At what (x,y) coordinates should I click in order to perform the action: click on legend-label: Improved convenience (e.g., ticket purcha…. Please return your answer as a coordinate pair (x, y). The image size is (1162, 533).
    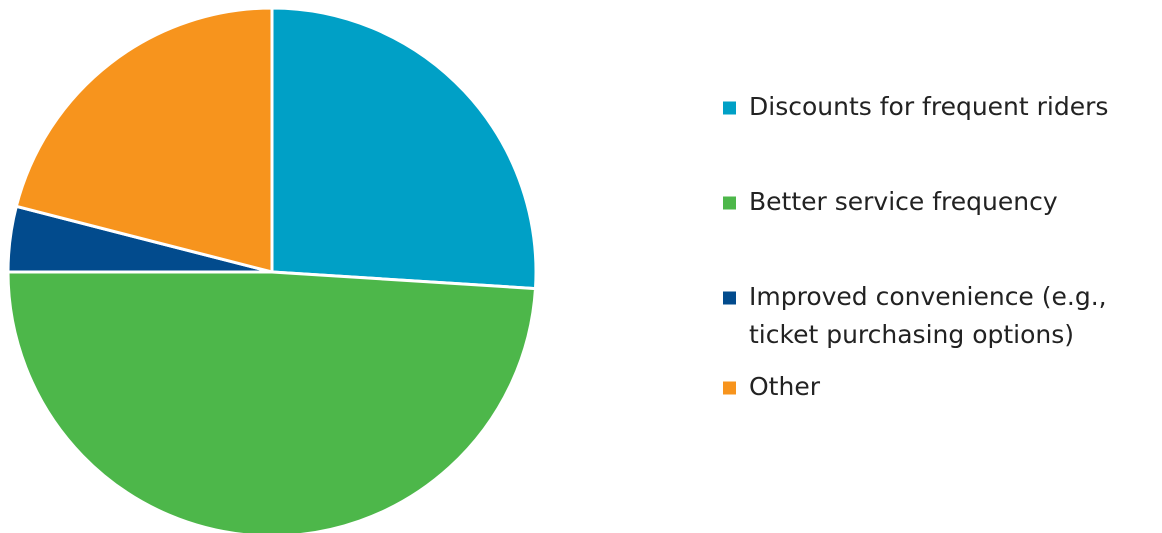
    Looking at the image, I should click on (928, 315).